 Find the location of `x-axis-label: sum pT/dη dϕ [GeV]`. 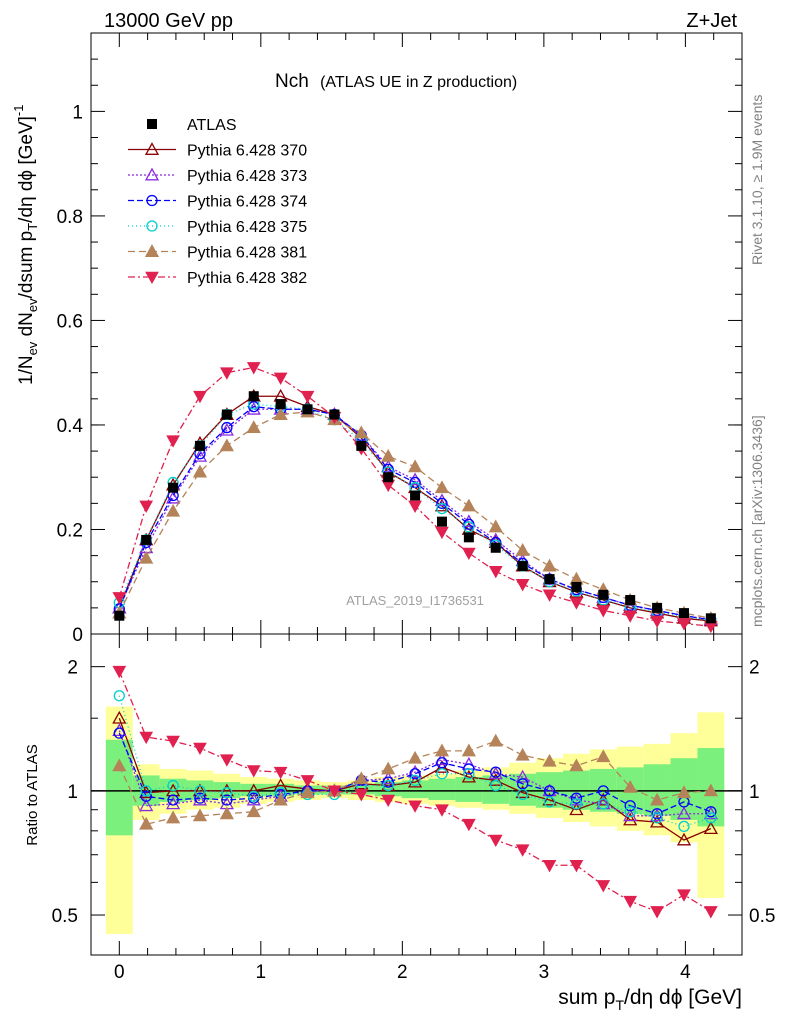

x-axis-label: sum pT/dη dϕ [GeV] is located at coordinates (650, 999).